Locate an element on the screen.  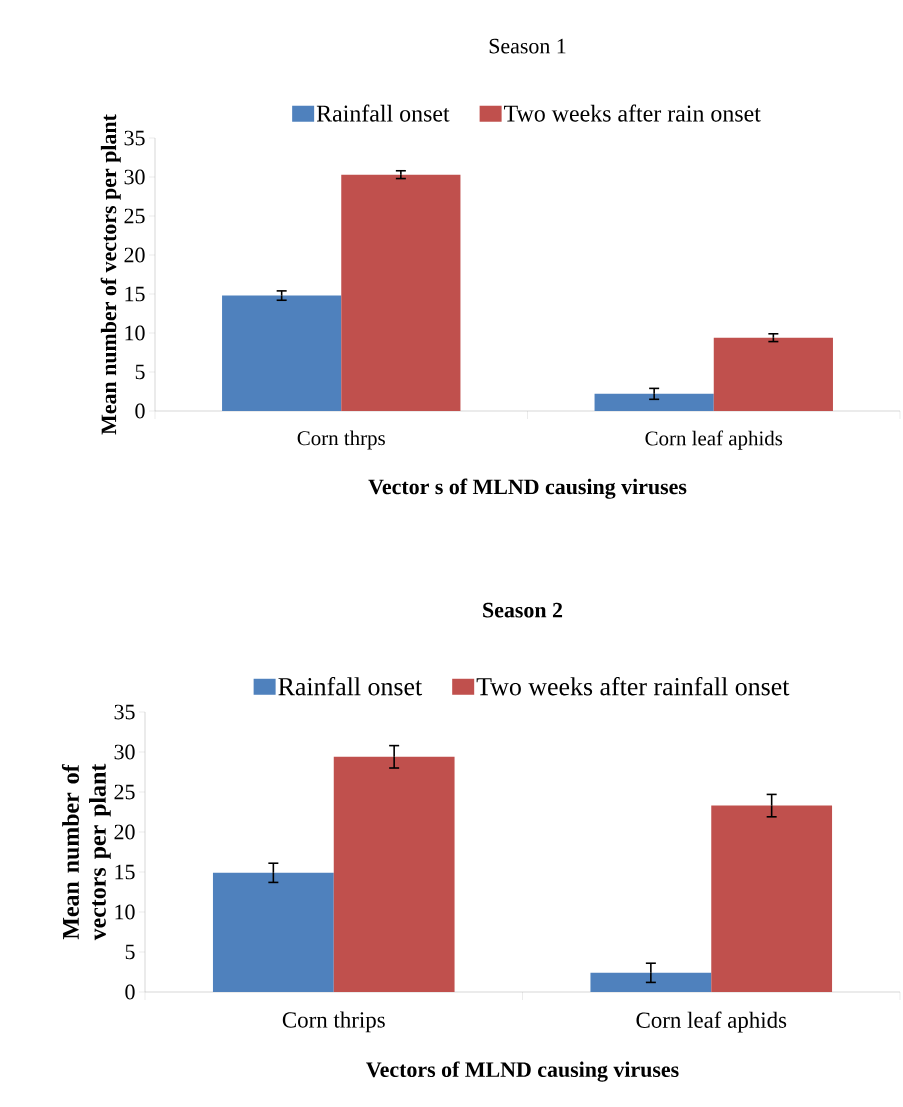
chart-title: Season 1 is located at coordinates (527, 46).